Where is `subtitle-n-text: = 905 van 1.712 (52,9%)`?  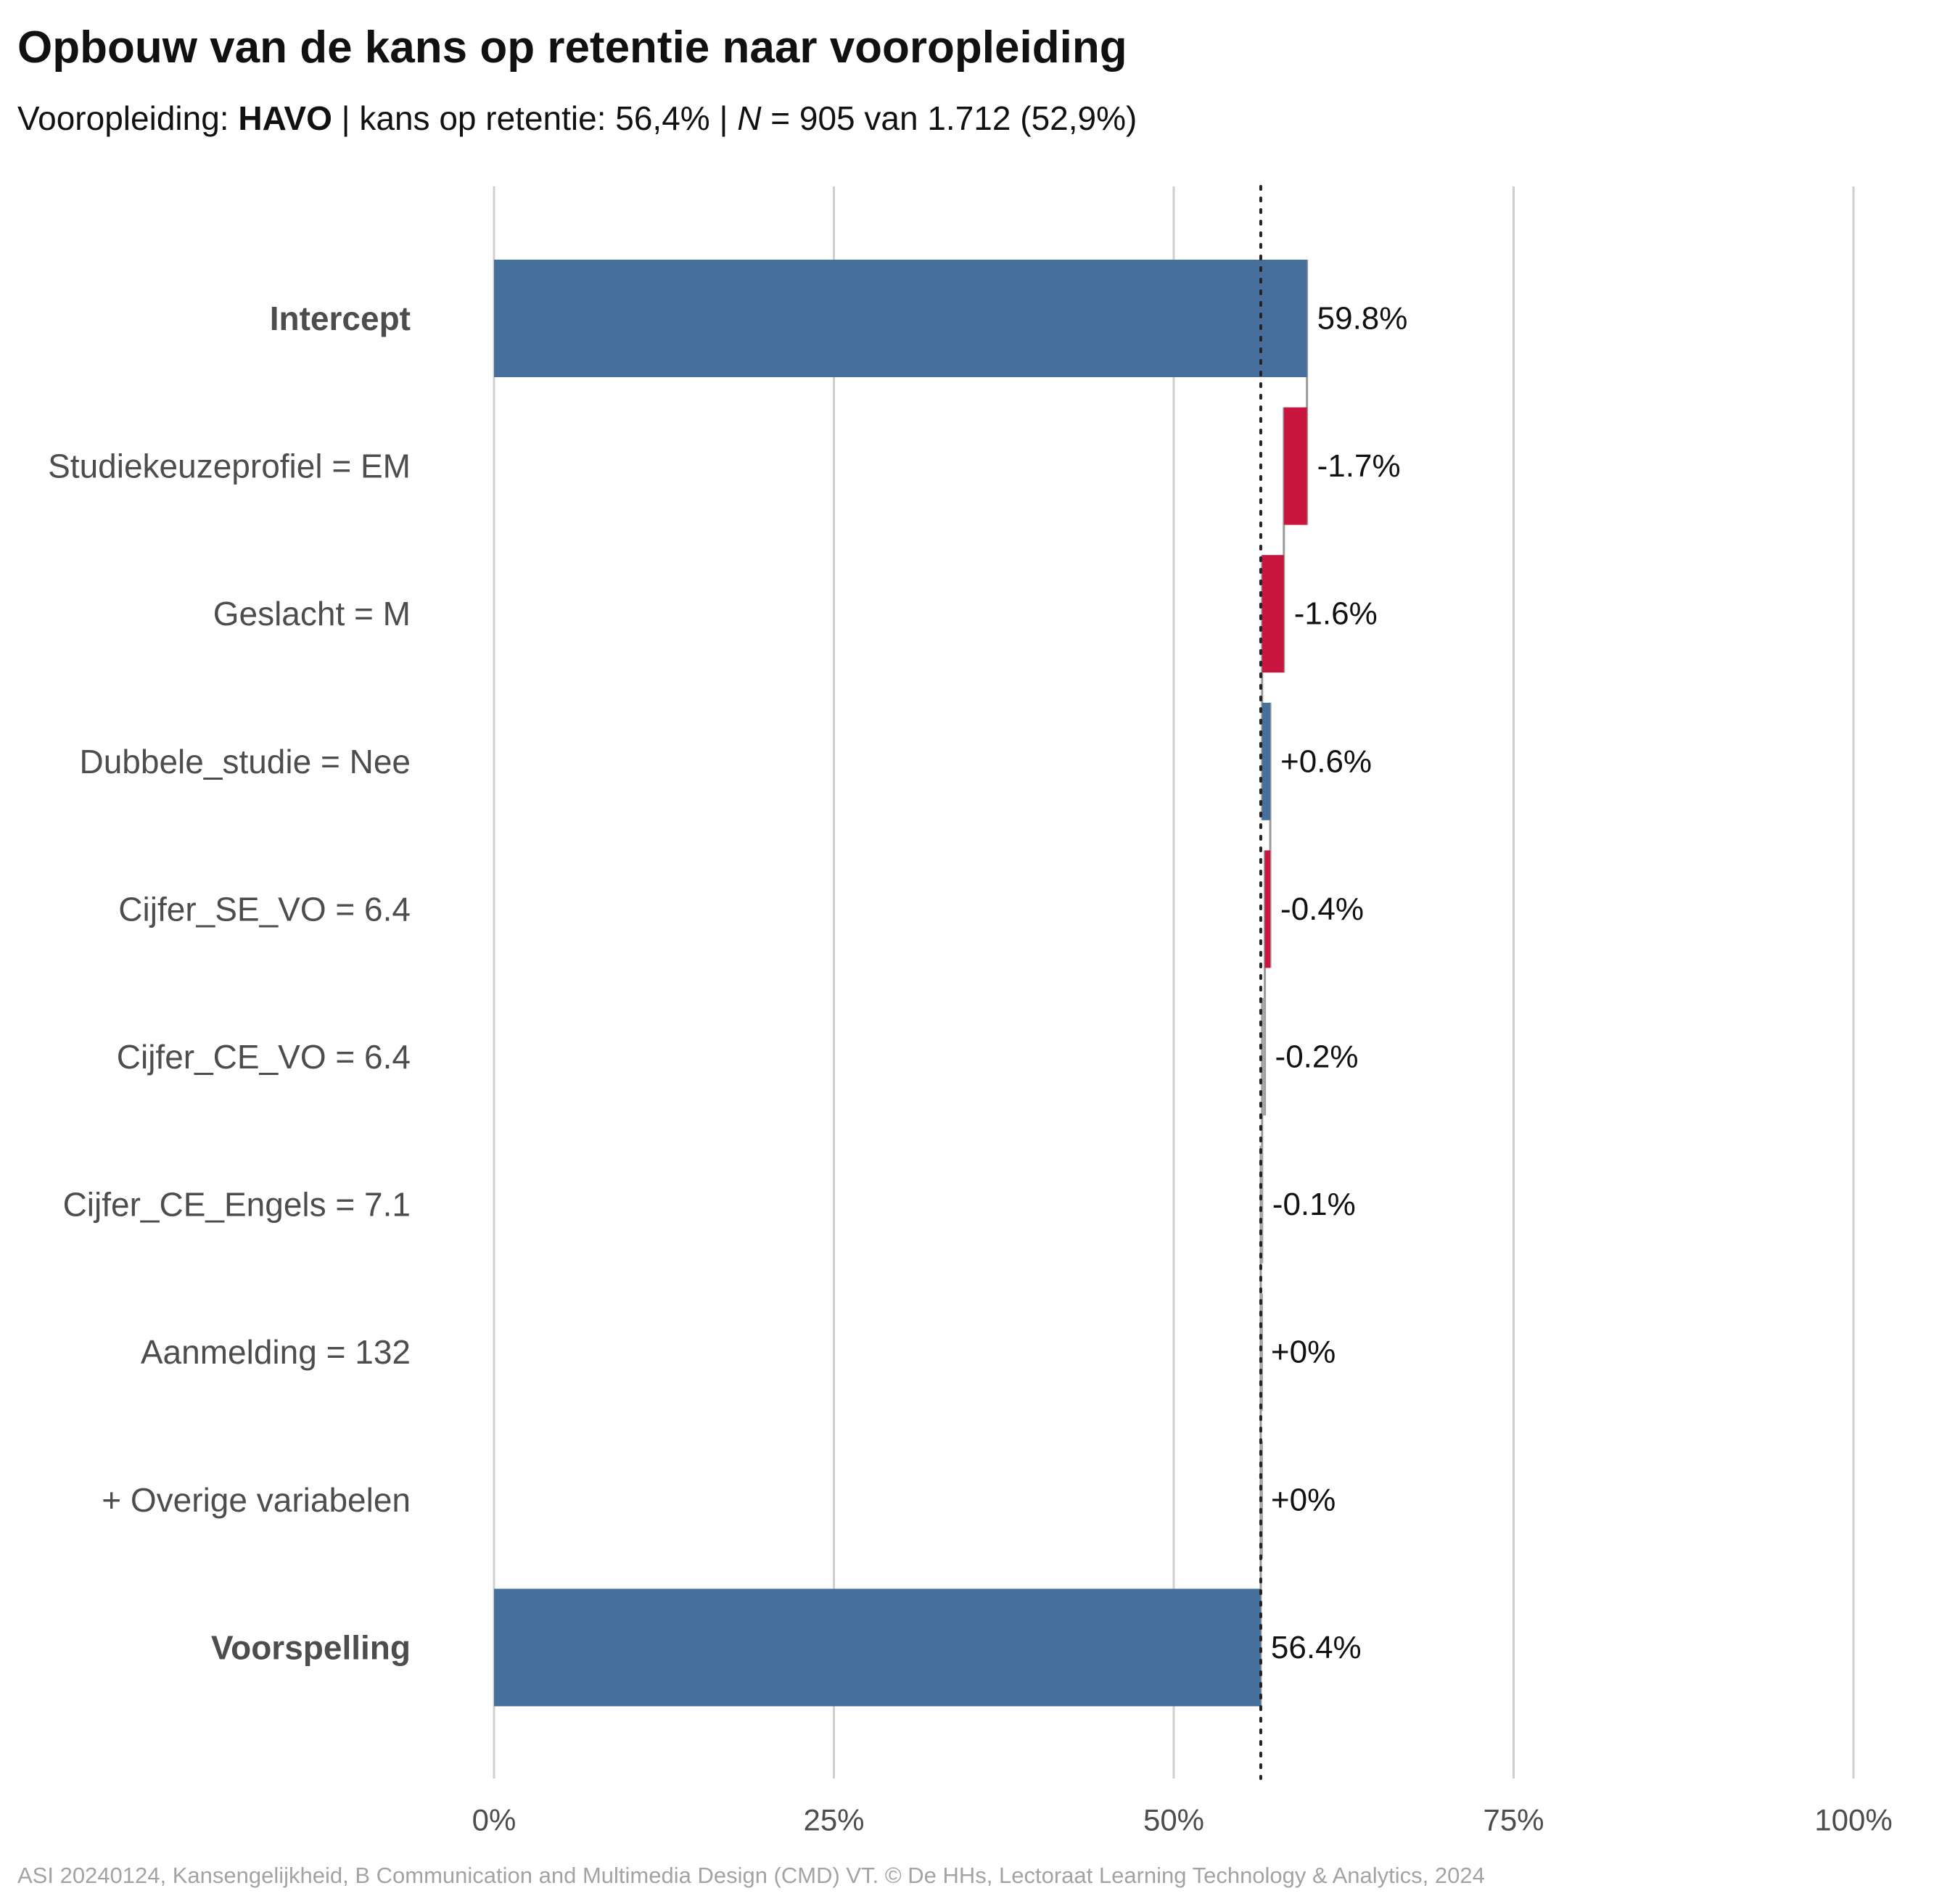
subtitle-n-text: = 905 van 1.712 (52,9%) is located at coordinates (949, 118).